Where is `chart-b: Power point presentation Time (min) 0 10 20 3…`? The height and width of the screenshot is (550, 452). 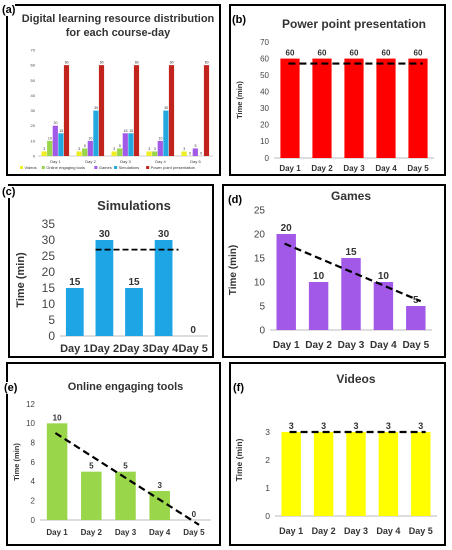 chart-b: Power point presentation Time (min) 0 10 20 3… is located at coordinates (334, 95).